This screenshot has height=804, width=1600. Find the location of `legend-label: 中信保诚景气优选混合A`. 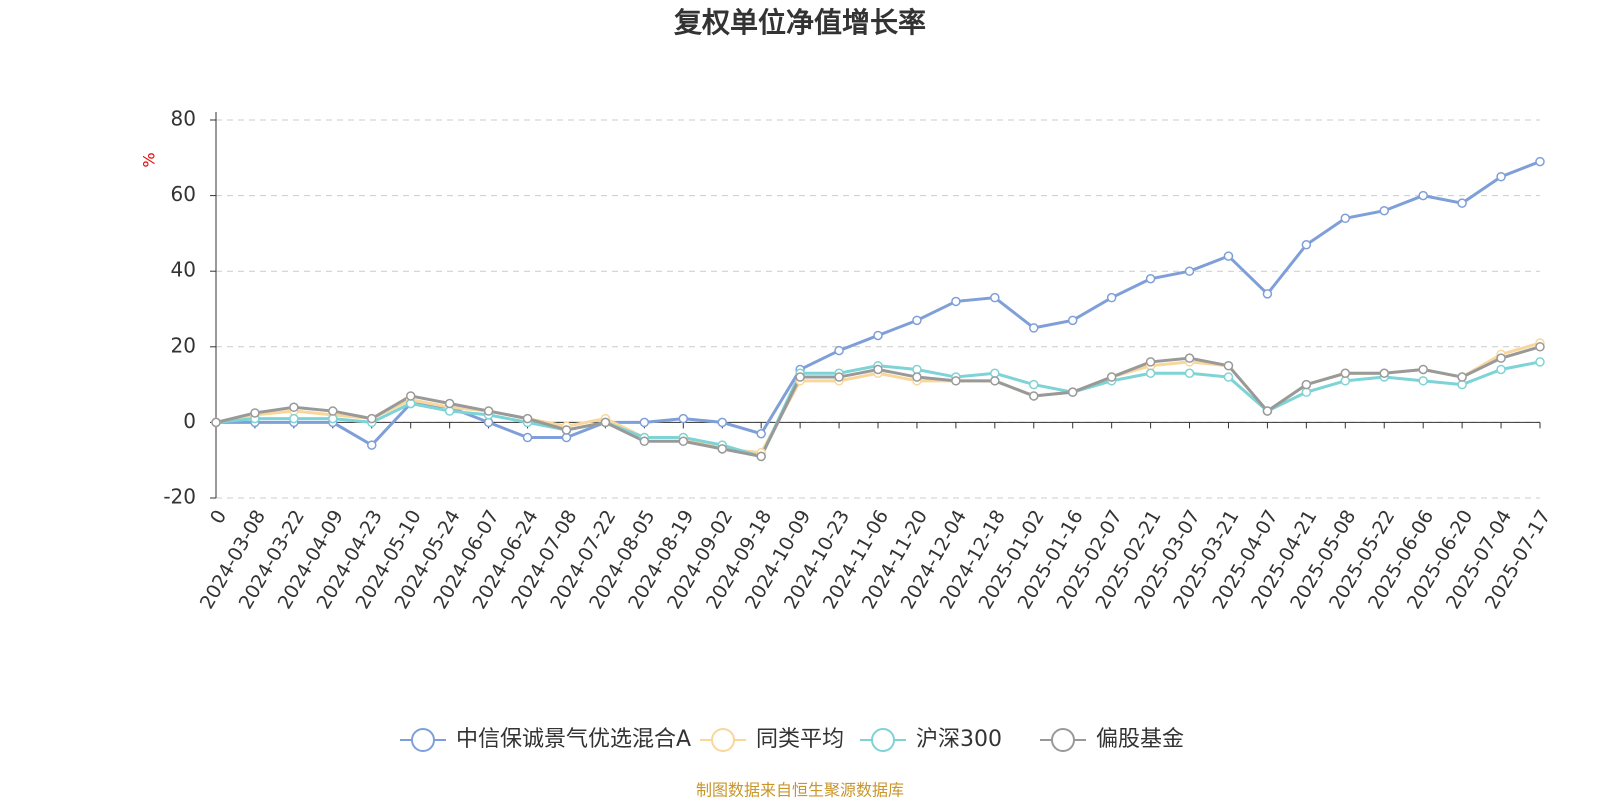

legend-label: 中信保诚景气优选混合A is located at coordinates (573, 739).